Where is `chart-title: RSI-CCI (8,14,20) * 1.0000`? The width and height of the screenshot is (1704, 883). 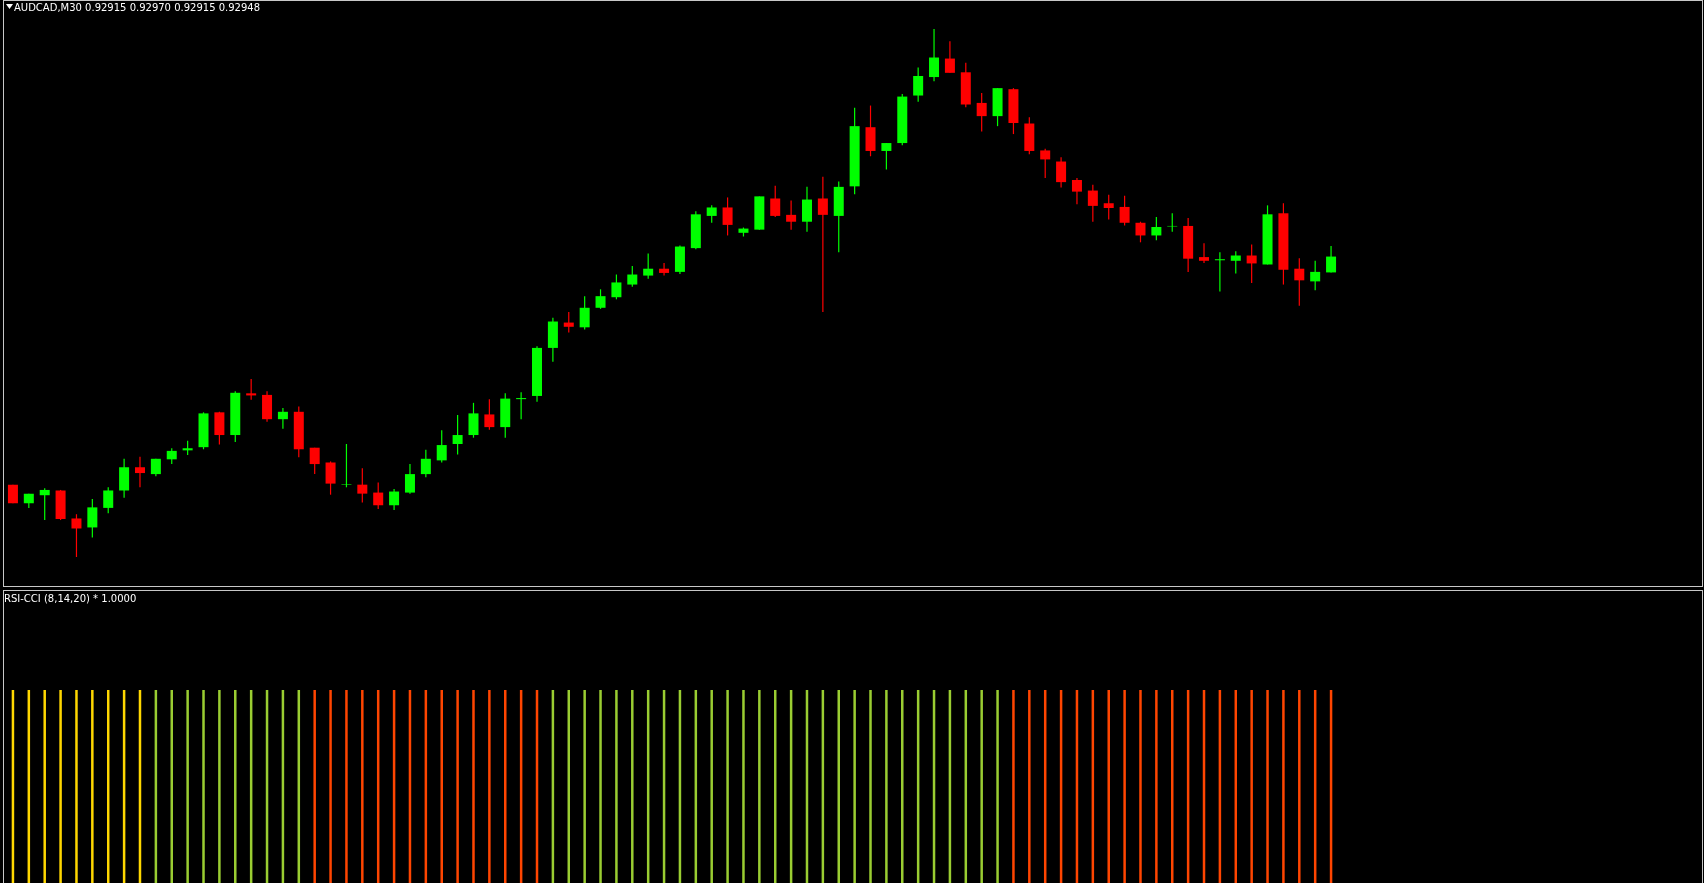 chart-title: RSI-CCI (8,14,20) * 1.0000 is located at coordinates (70, 598).